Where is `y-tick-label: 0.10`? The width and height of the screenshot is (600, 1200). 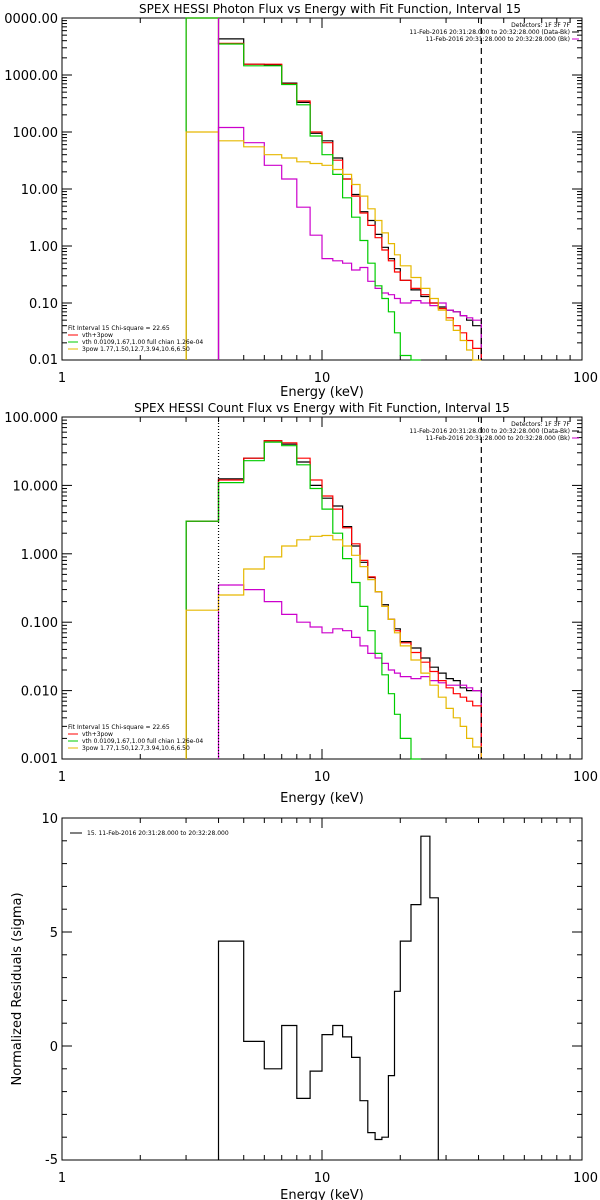 y-tick-label: 0.10 is located at coordinates (43, 304).